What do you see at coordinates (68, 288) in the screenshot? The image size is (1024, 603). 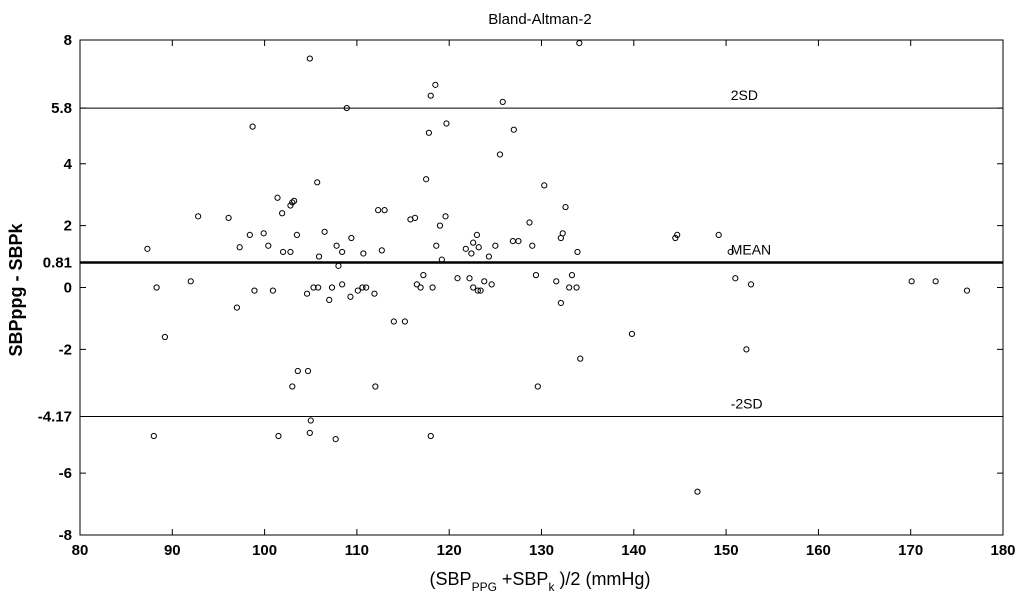 I see `y-tick-label: 0` at bounding box center [68, 288].